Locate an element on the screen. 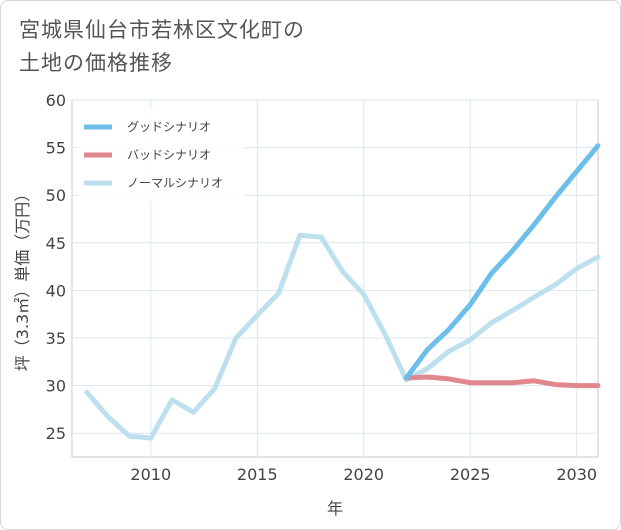  x-tick-label: 2015 is located at coordinates (257, 474).